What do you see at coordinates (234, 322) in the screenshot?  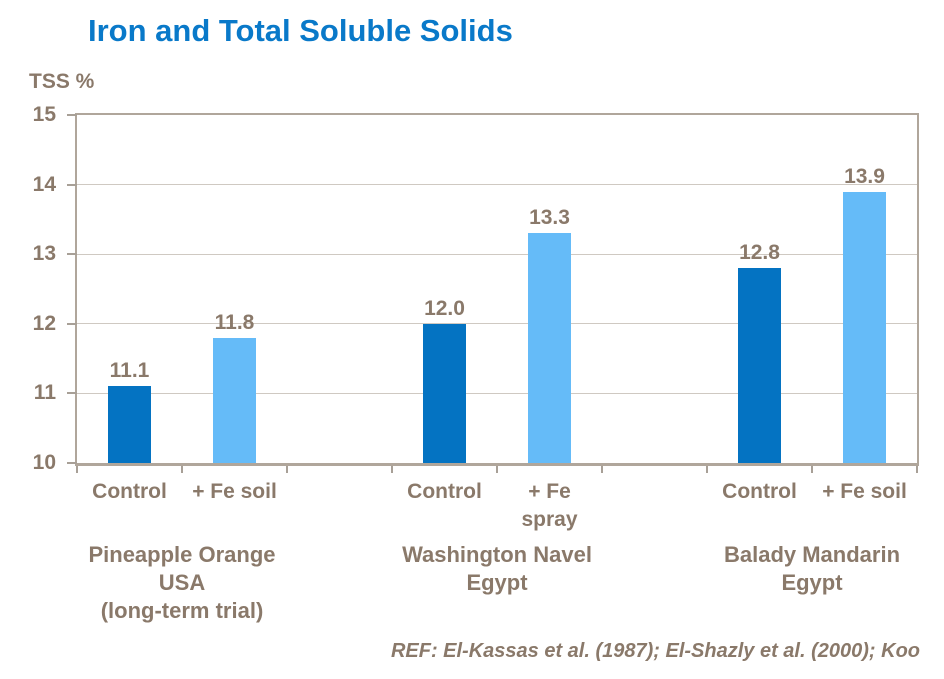 I see `bar-value-label: 11.8` at bounding box center [234, 322].